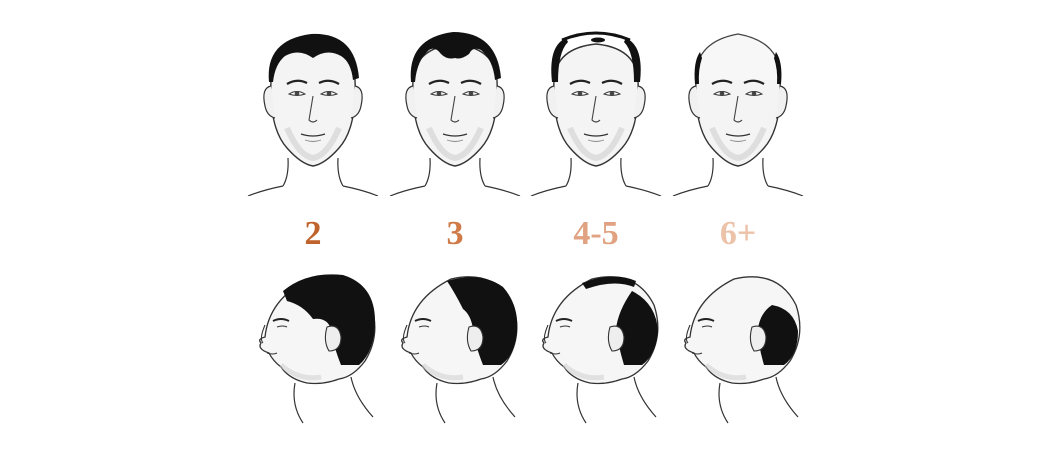 The image size is (1060, 450). I want to click on male-face-front-stage-6-plus-icon, so click(738, 107).